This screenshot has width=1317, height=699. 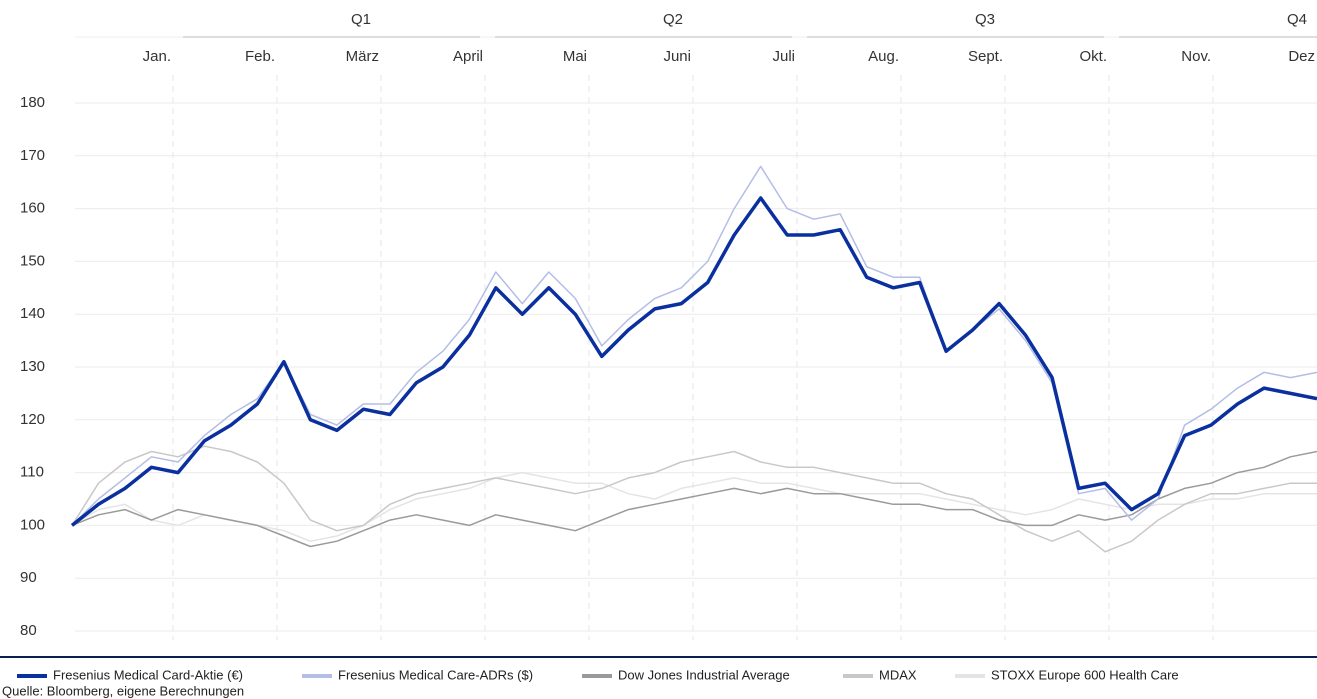 What do you see at coordinates (677, 56) in the screenshot?
I see `x-tick-label: Juni` at bounding box center [677, 56].